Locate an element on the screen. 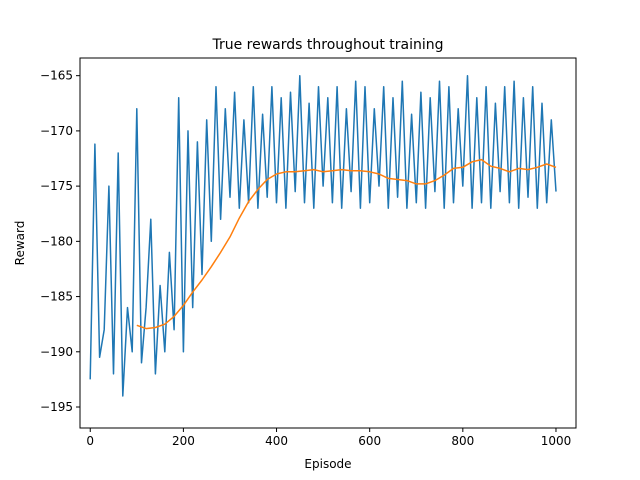 Image resolution: width=640 pixels, height=480 pixels. y-tick-label: −195 is located at coordinates (56, 407).